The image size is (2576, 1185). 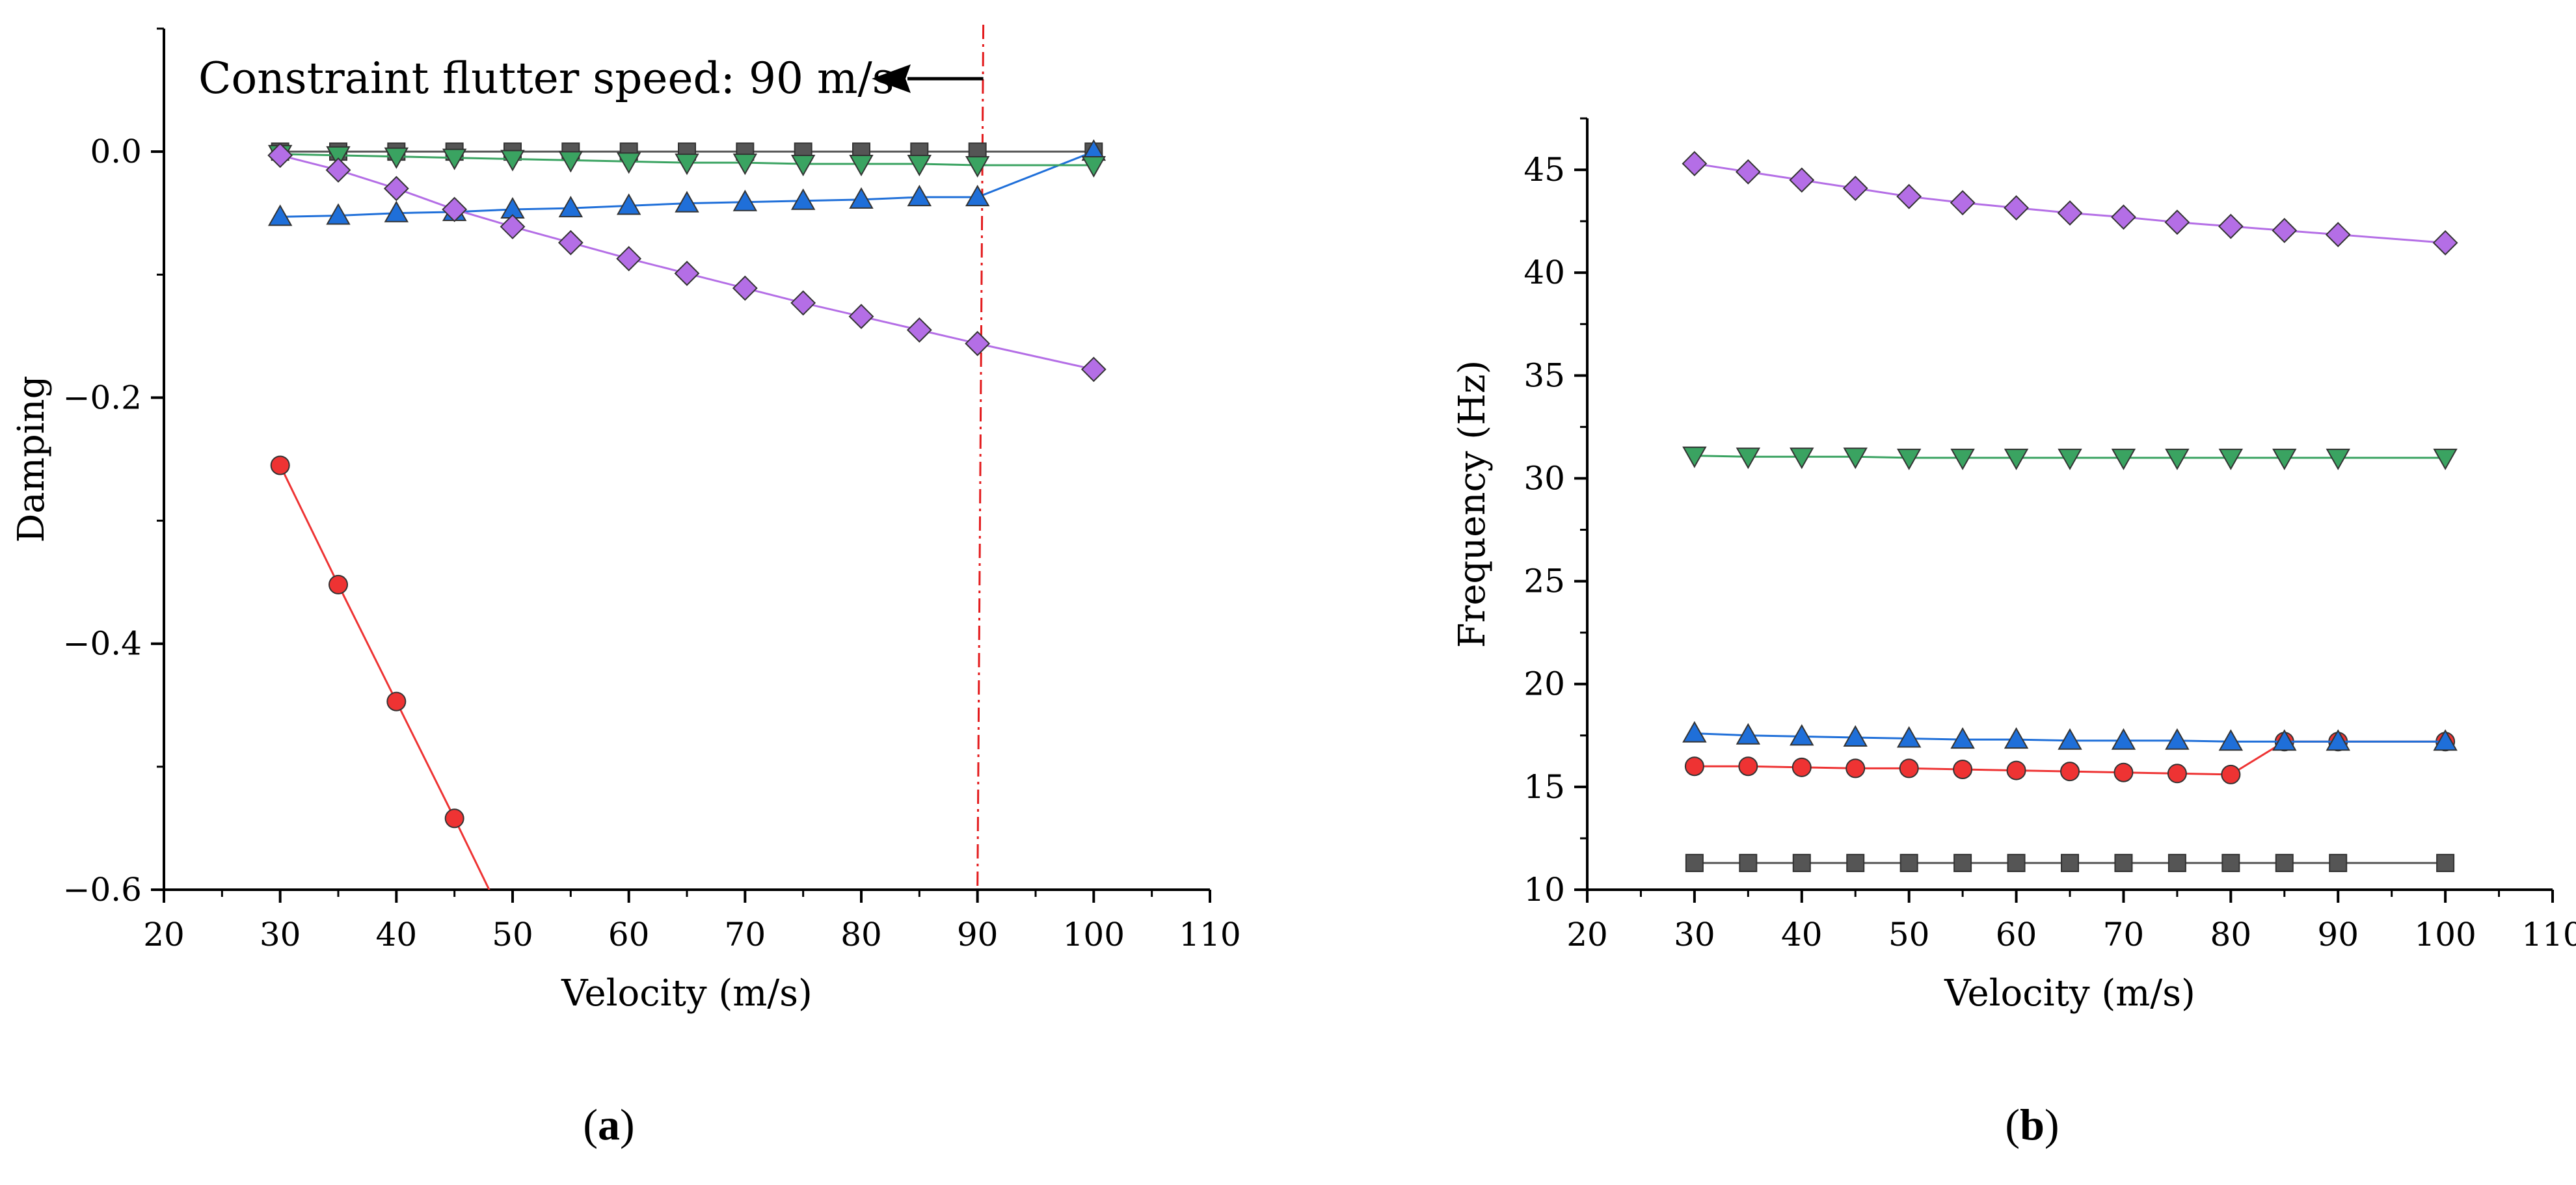 I want to click on panel-label-b: (b), so click(x=2032, y=1124).